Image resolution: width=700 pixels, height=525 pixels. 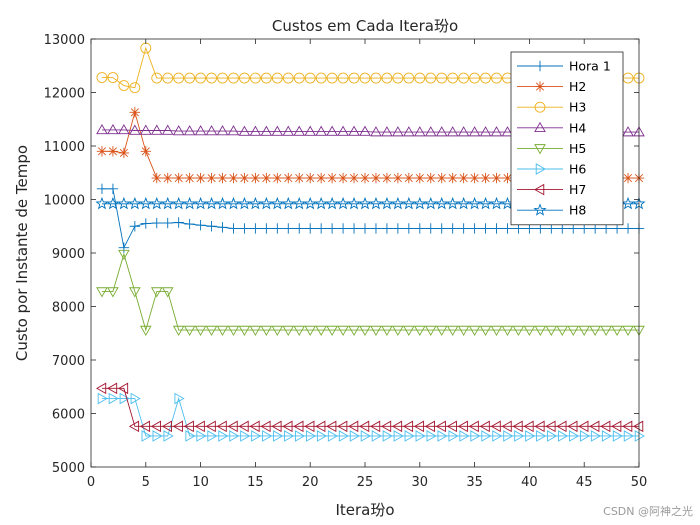 What do you see at coordinates (370, 145) in the screenshot?
I see `series-h2` at bounding box center [370, 145].